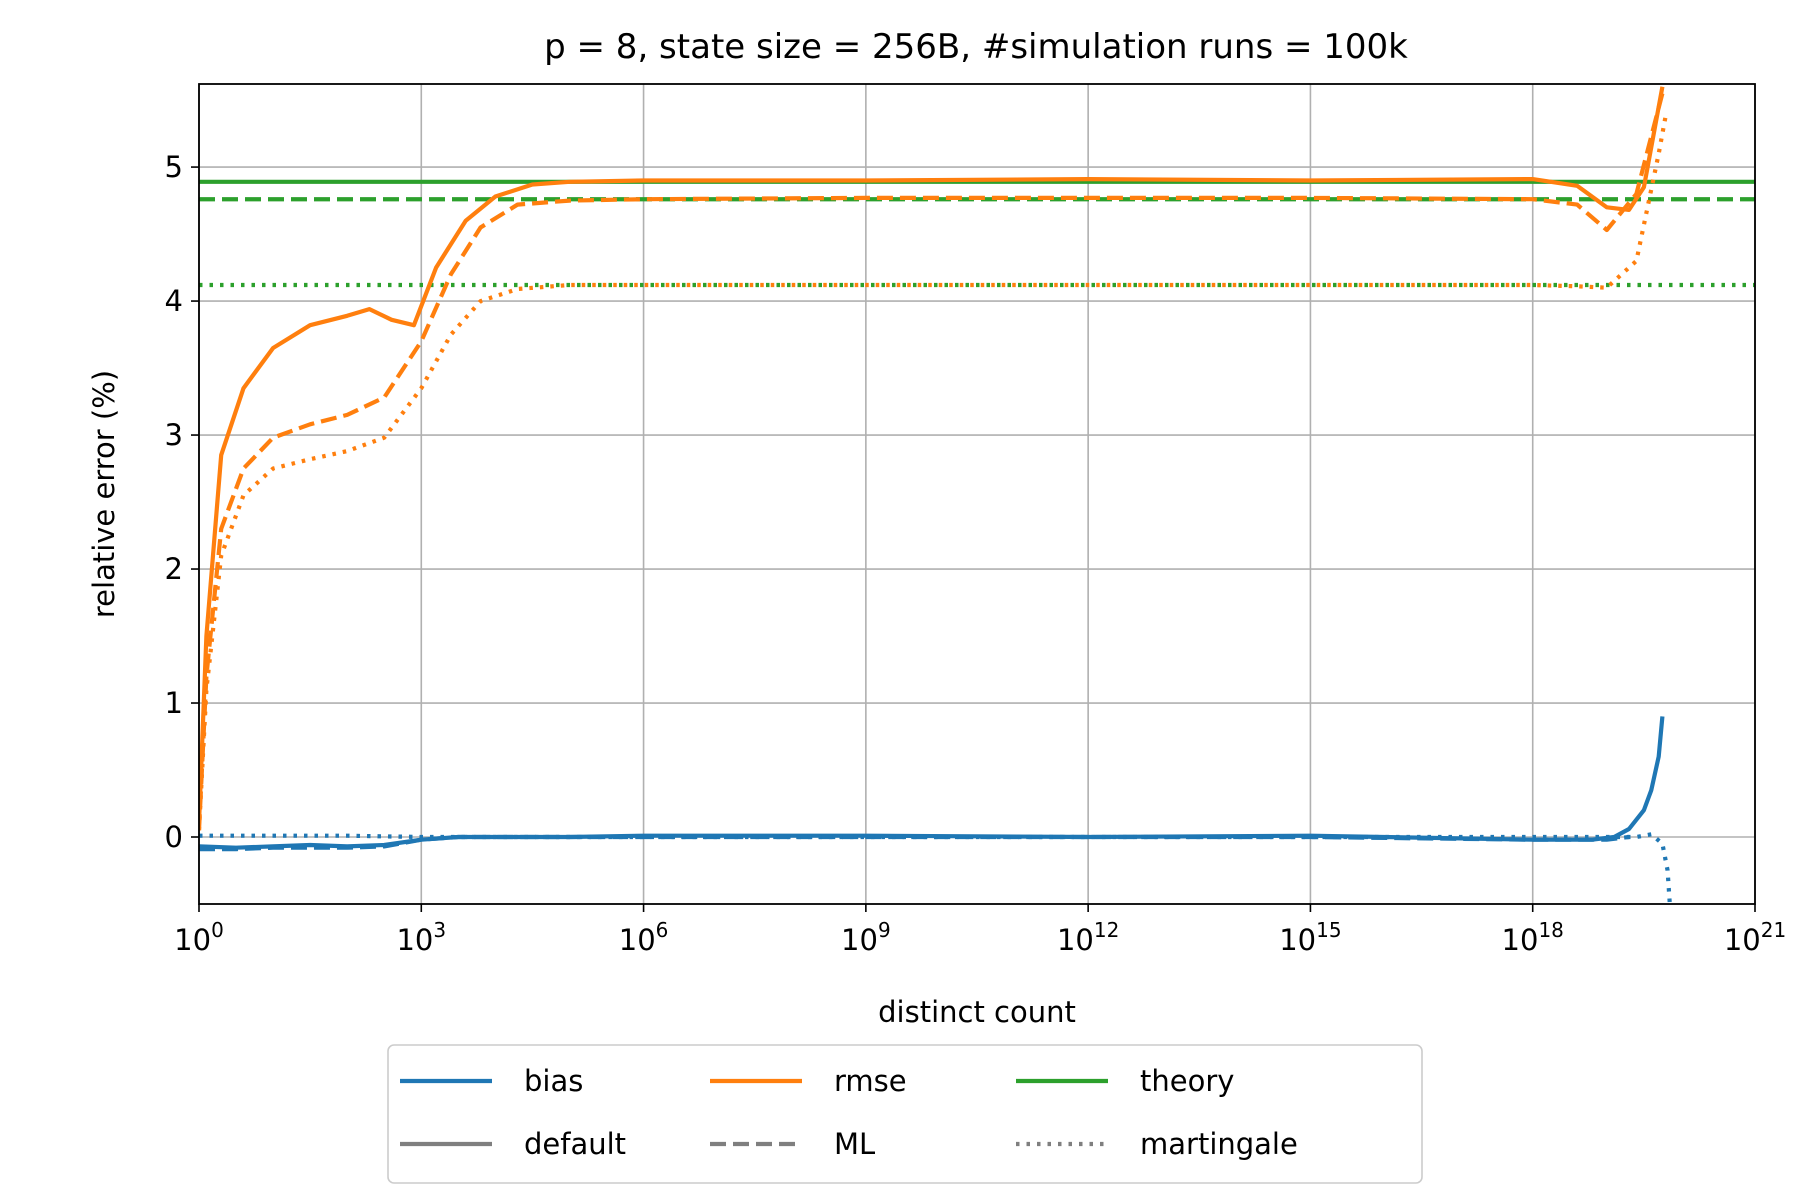 This screenshot has height=1200, width=1800. I want to click on bias-ML-line, so click(914, 843).